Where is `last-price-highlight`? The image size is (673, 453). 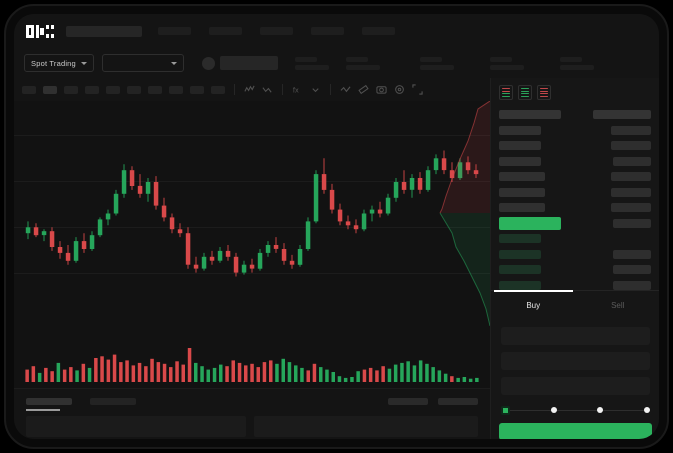 last-price-highlight is located at coordinates (530, 223).